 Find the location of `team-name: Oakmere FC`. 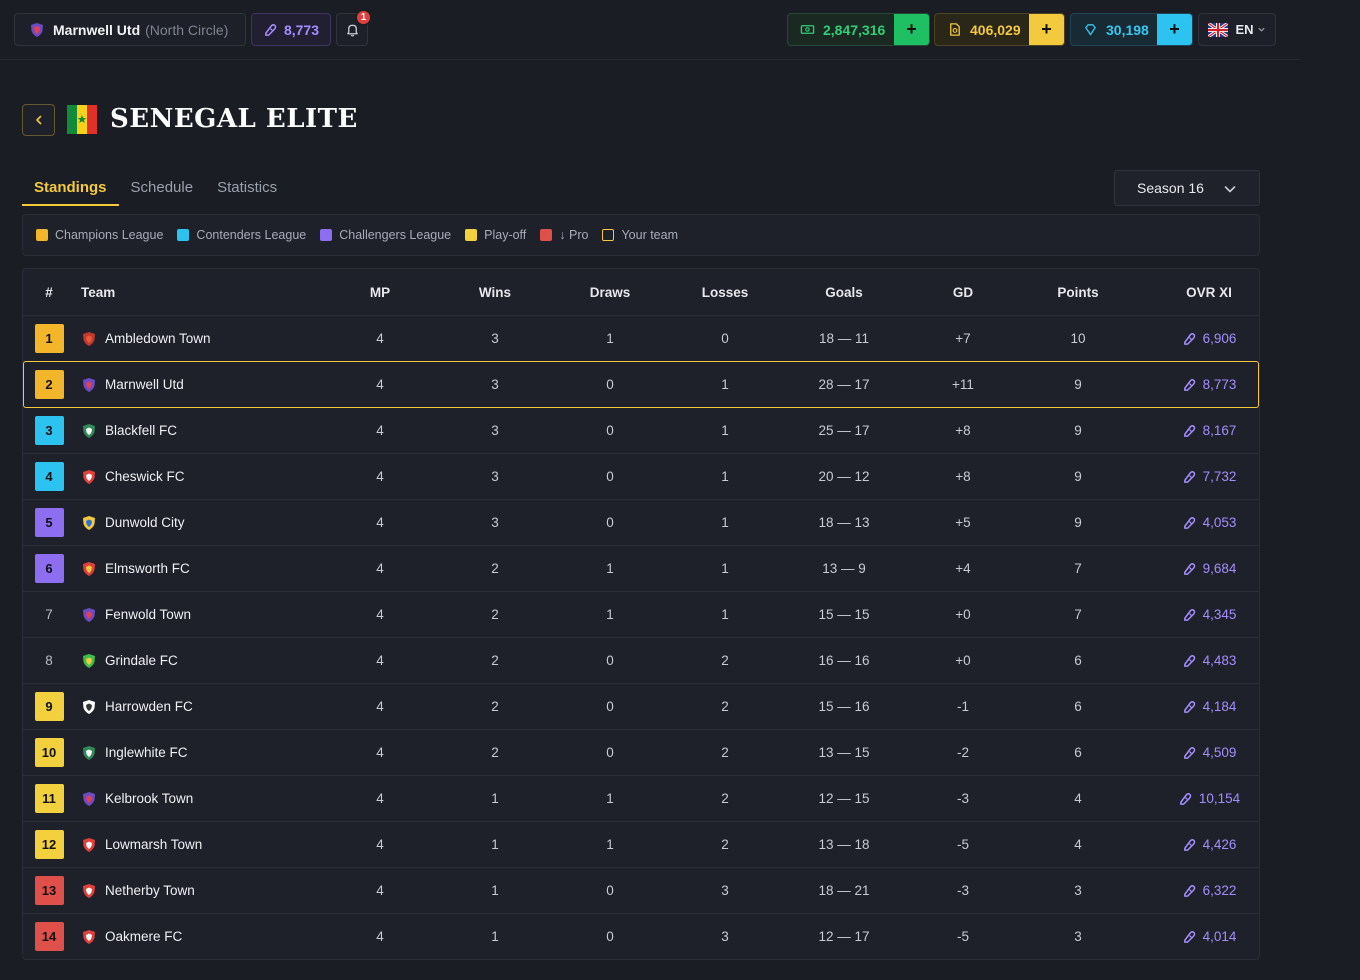

team-name: Oakmere FC is located at coordinates (144, 936).